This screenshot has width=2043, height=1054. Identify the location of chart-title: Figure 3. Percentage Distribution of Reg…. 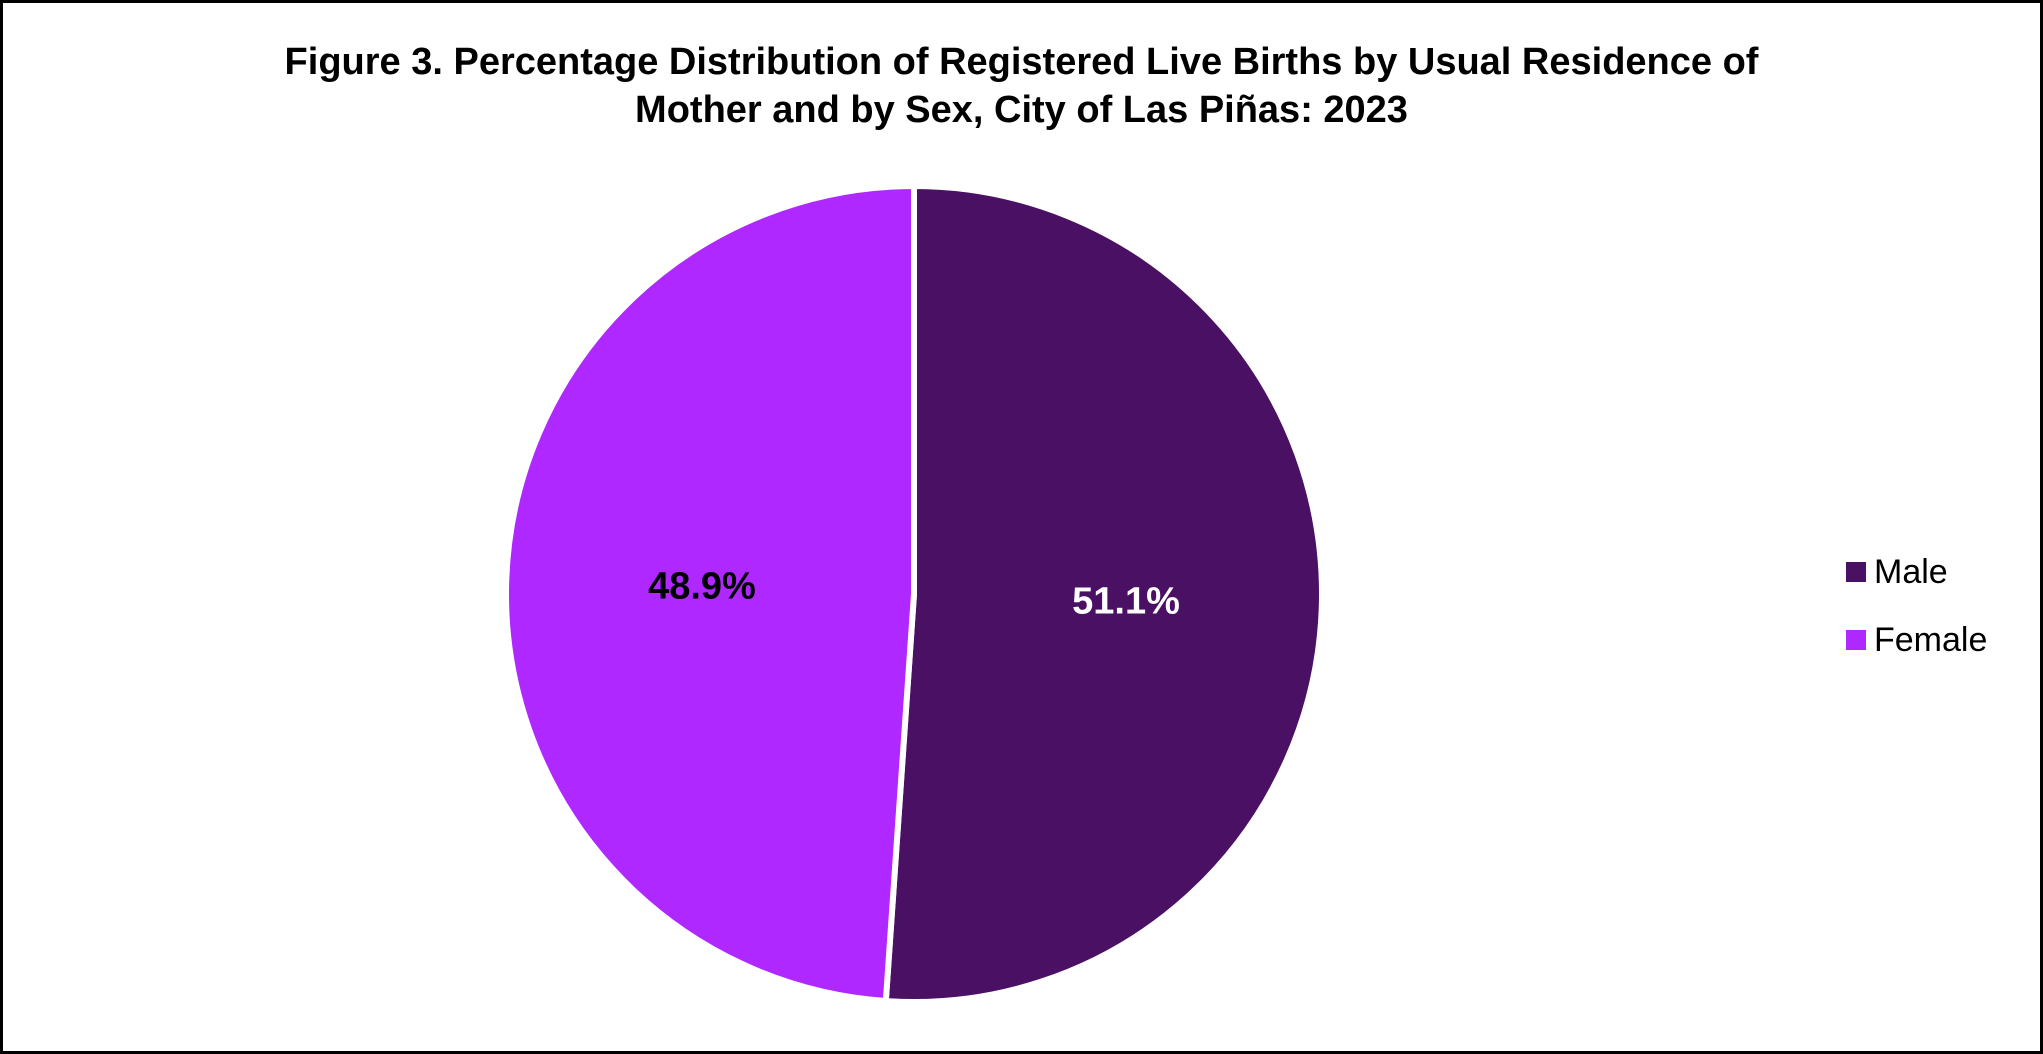
(1021, 86).